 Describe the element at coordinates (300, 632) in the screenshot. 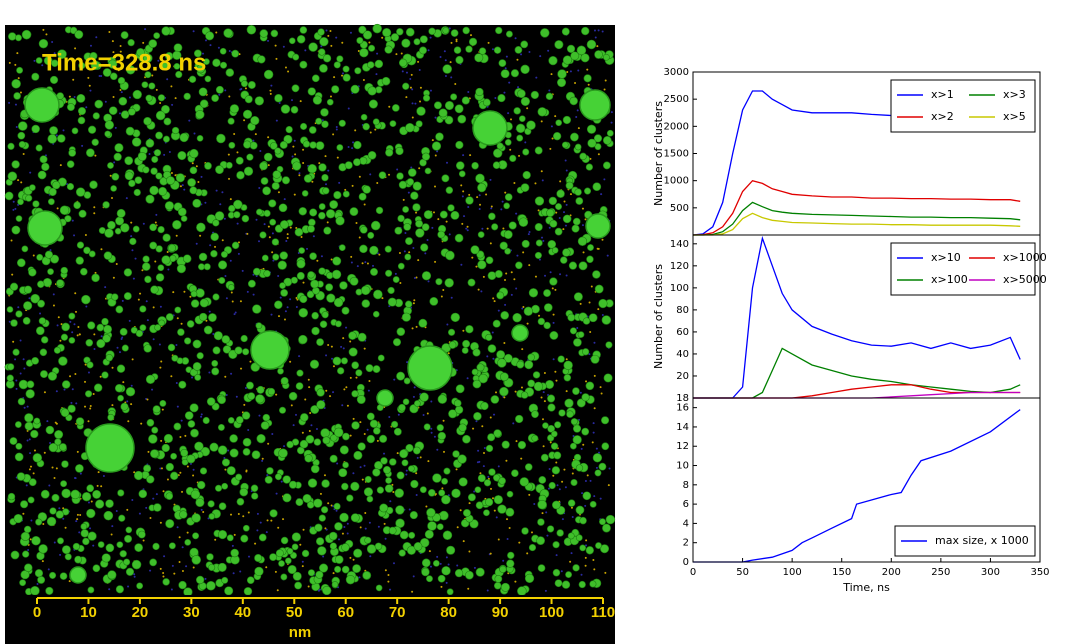

I see `x-axis-label: nm` at that location.